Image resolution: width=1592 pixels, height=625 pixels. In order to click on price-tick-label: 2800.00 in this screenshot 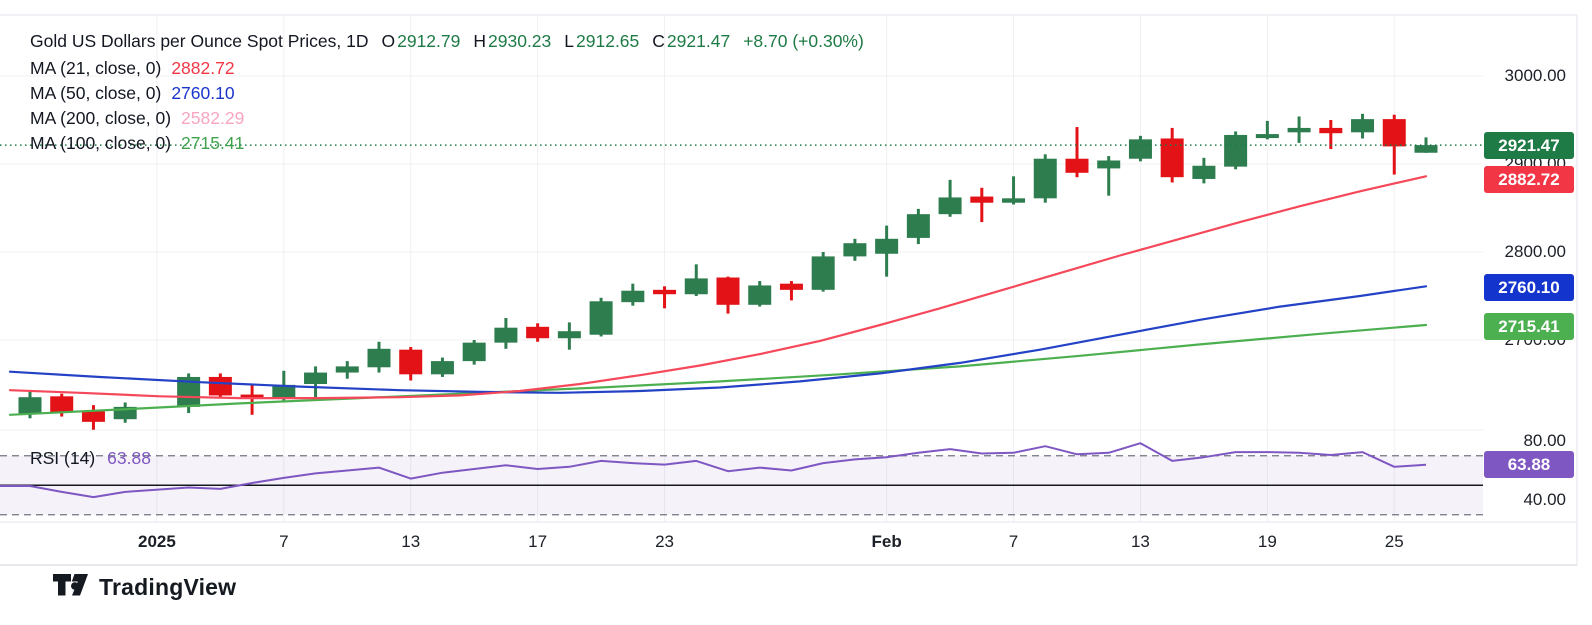, I will do `click(1535, 251)`.